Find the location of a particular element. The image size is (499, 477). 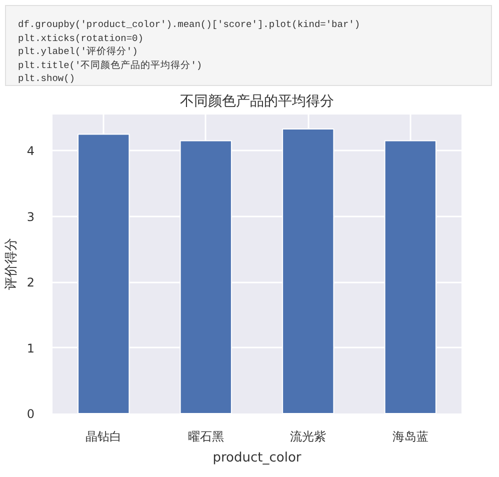

x-axis-title: product_color is located at coordinates (257, 458).